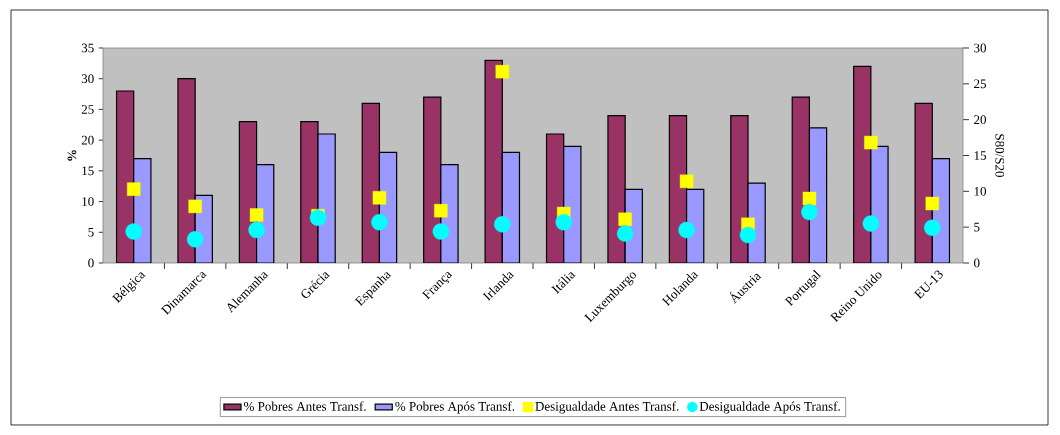 This screenshot has height=435, width=1060. Describe the element at coordinates (305, 406) in the screenshot. I see `legend-label: % Pobres Antes Transf.` at that location.